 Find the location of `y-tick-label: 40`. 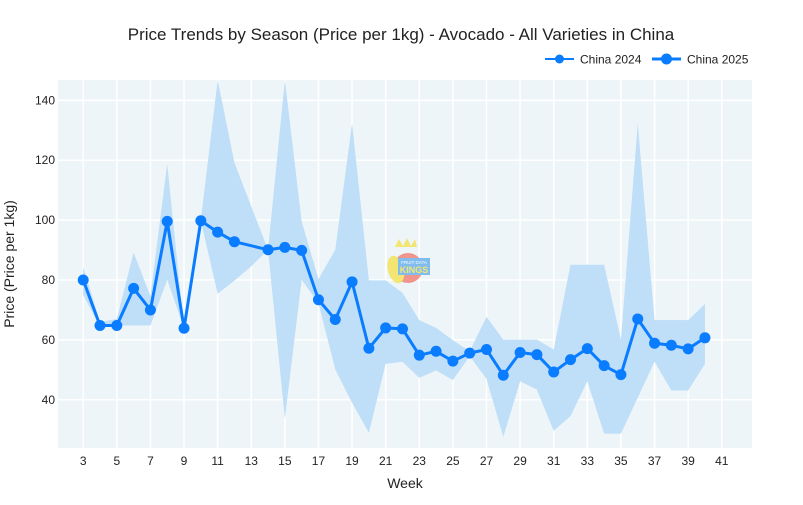

y-tick-label: 40 is located at coordinates (49, 400).